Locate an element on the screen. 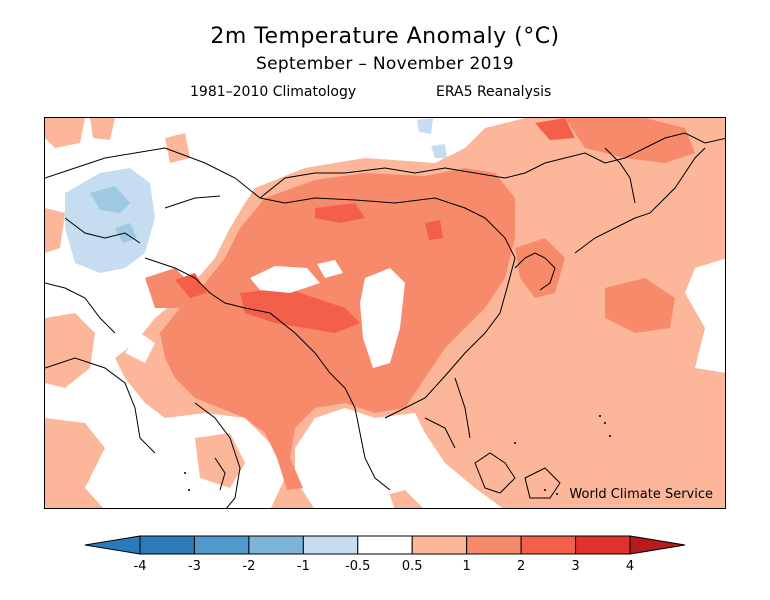 This screenshot has height=600, width=770. colorbar-tick-label: -2 is located at coordinates (248, 566).